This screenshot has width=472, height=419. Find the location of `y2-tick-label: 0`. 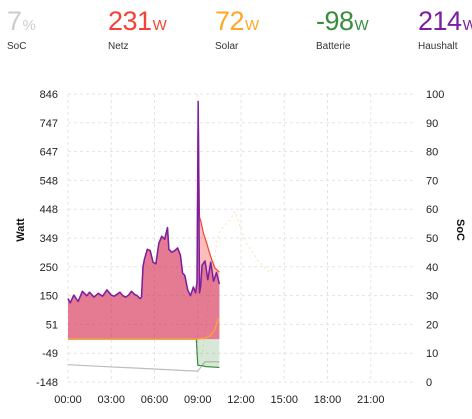

y2-tick-label: 0 is located at coordinates (429, 383).